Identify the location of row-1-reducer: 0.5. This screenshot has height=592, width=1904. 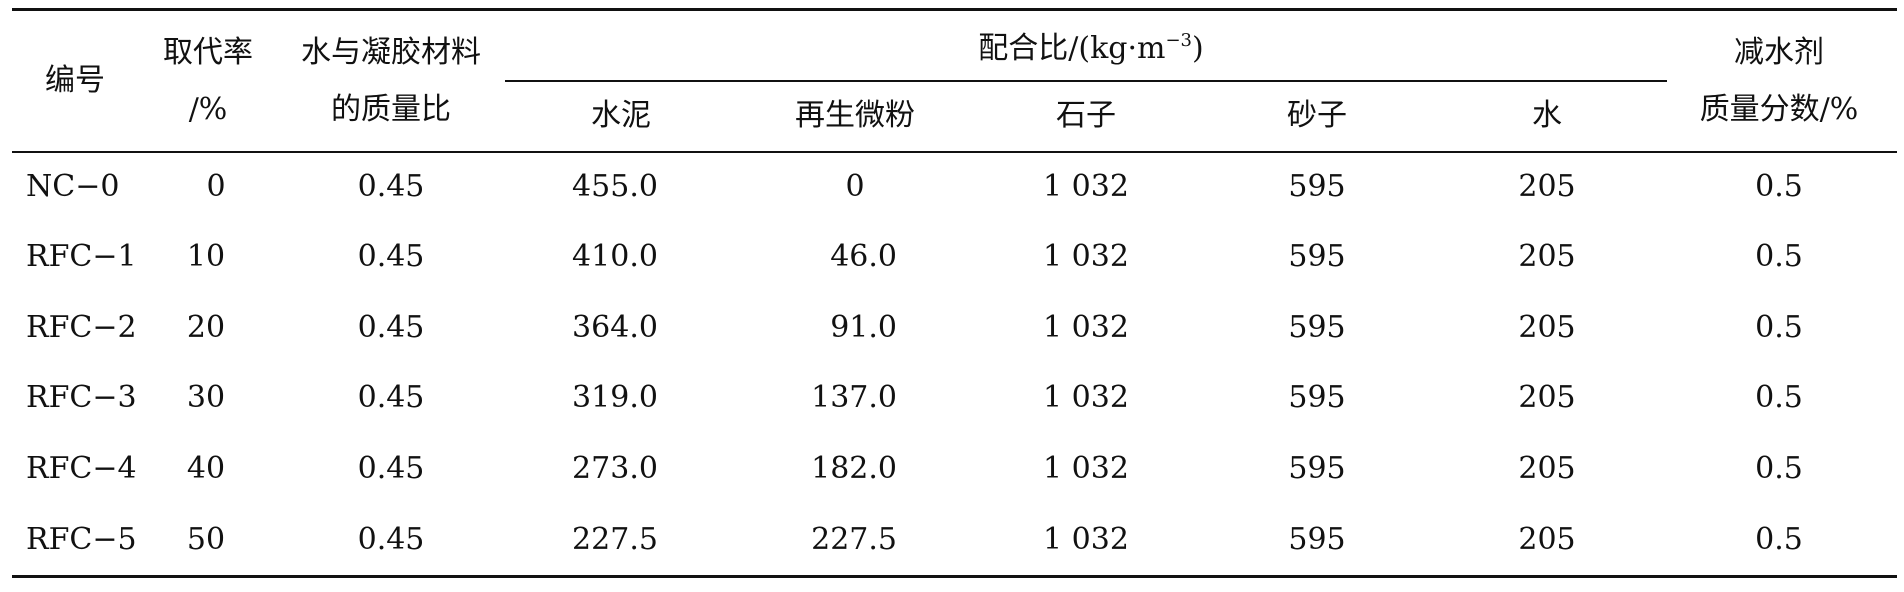
(1779, 256).